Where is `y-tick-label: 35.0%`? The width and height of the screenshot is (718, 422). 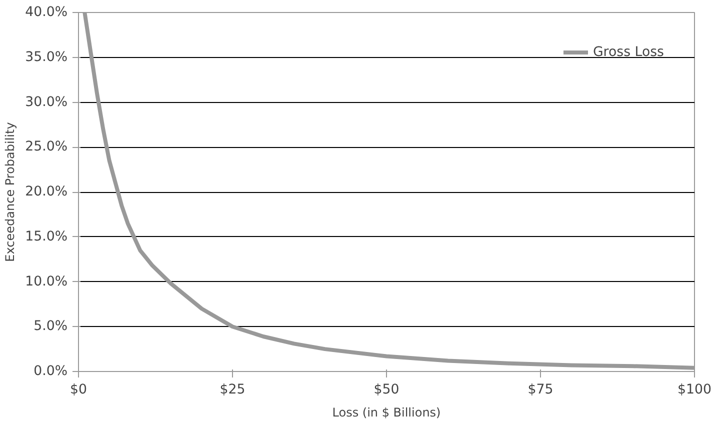
y-tick-label: 35.0% is located at coordinates (46, 57).